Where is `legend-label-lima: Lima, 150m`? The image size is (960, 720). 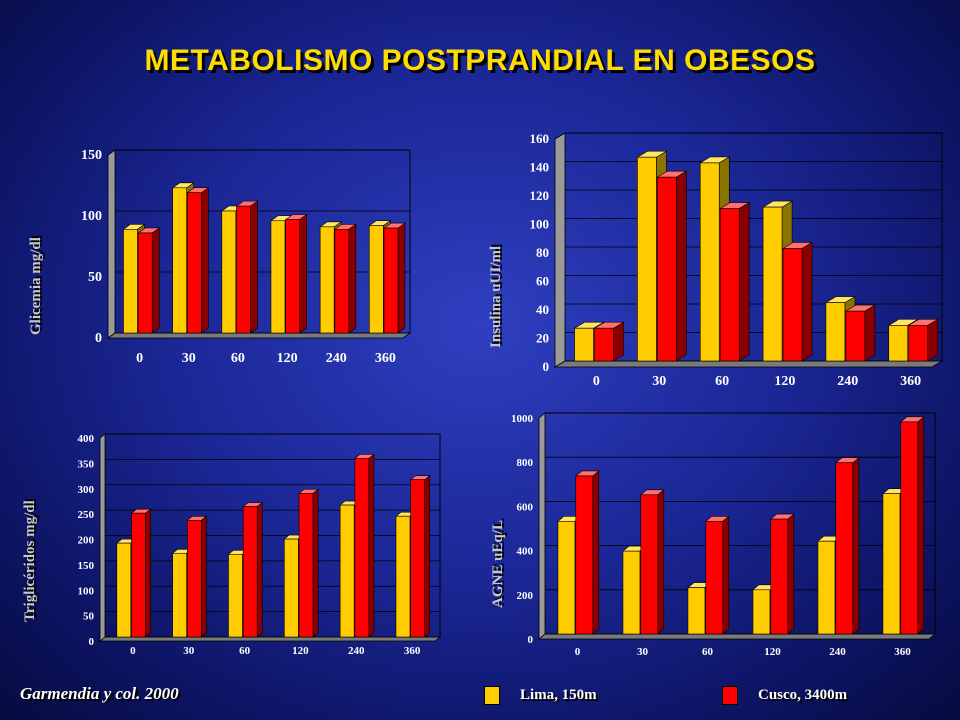
legend-label-lima: Lima, 150m is located at coordinates (558, 695).